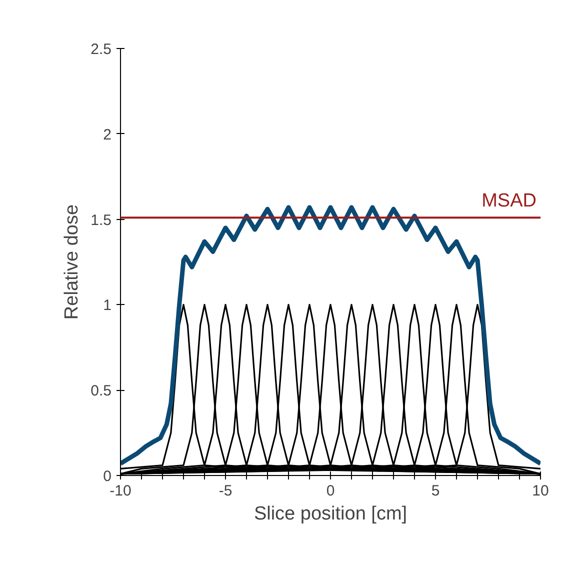 The width and height of the screenshot is (573, 566). I want to click on y-tick-label: 2.5, so click(101, 49).